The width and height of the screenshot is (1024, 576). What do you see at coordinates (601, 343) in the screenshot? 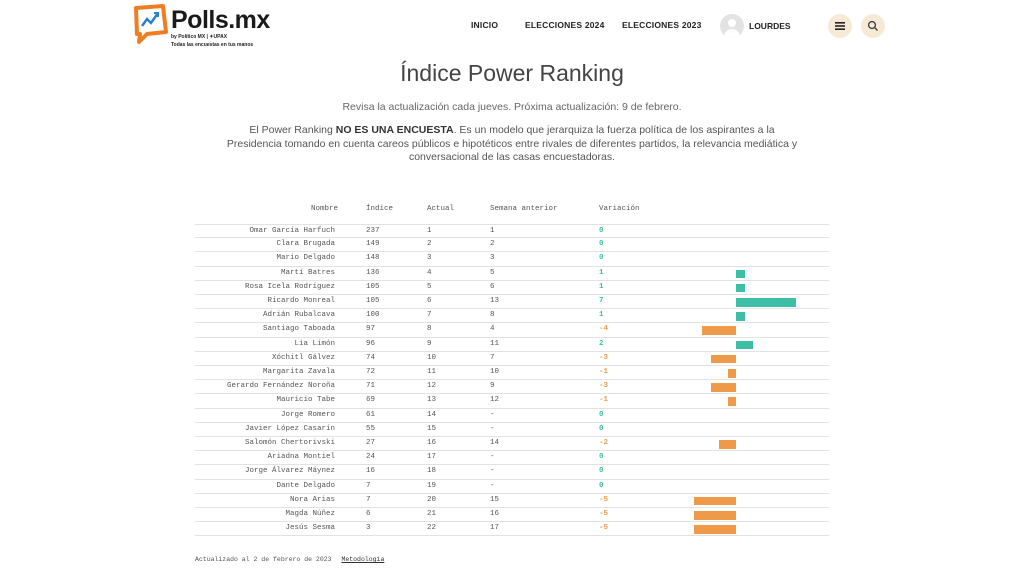
I see `cell-variation: 2` at bounding box center [601, 343].